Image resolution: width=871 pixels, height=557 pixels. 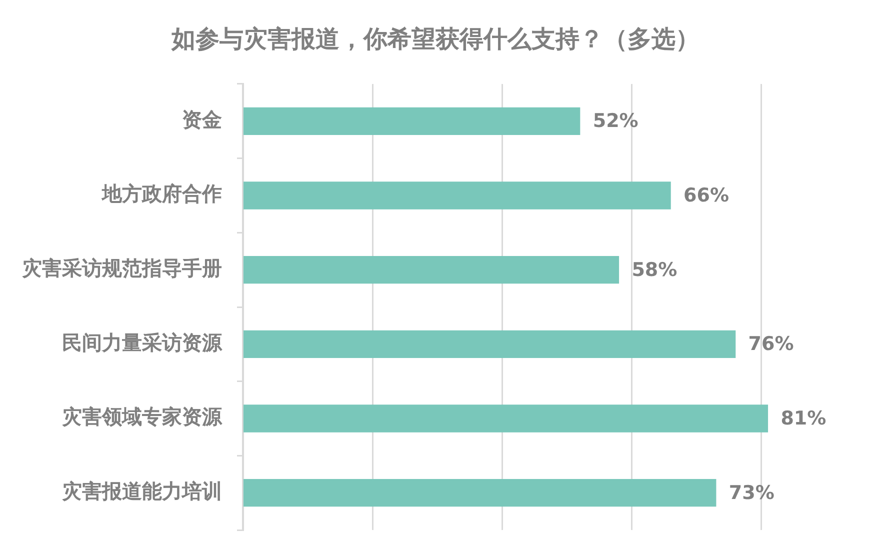 What do you see at coordinates (707, 195) in the screenshot?
I see `data-label: 66%` at bounding box center [707, 195].